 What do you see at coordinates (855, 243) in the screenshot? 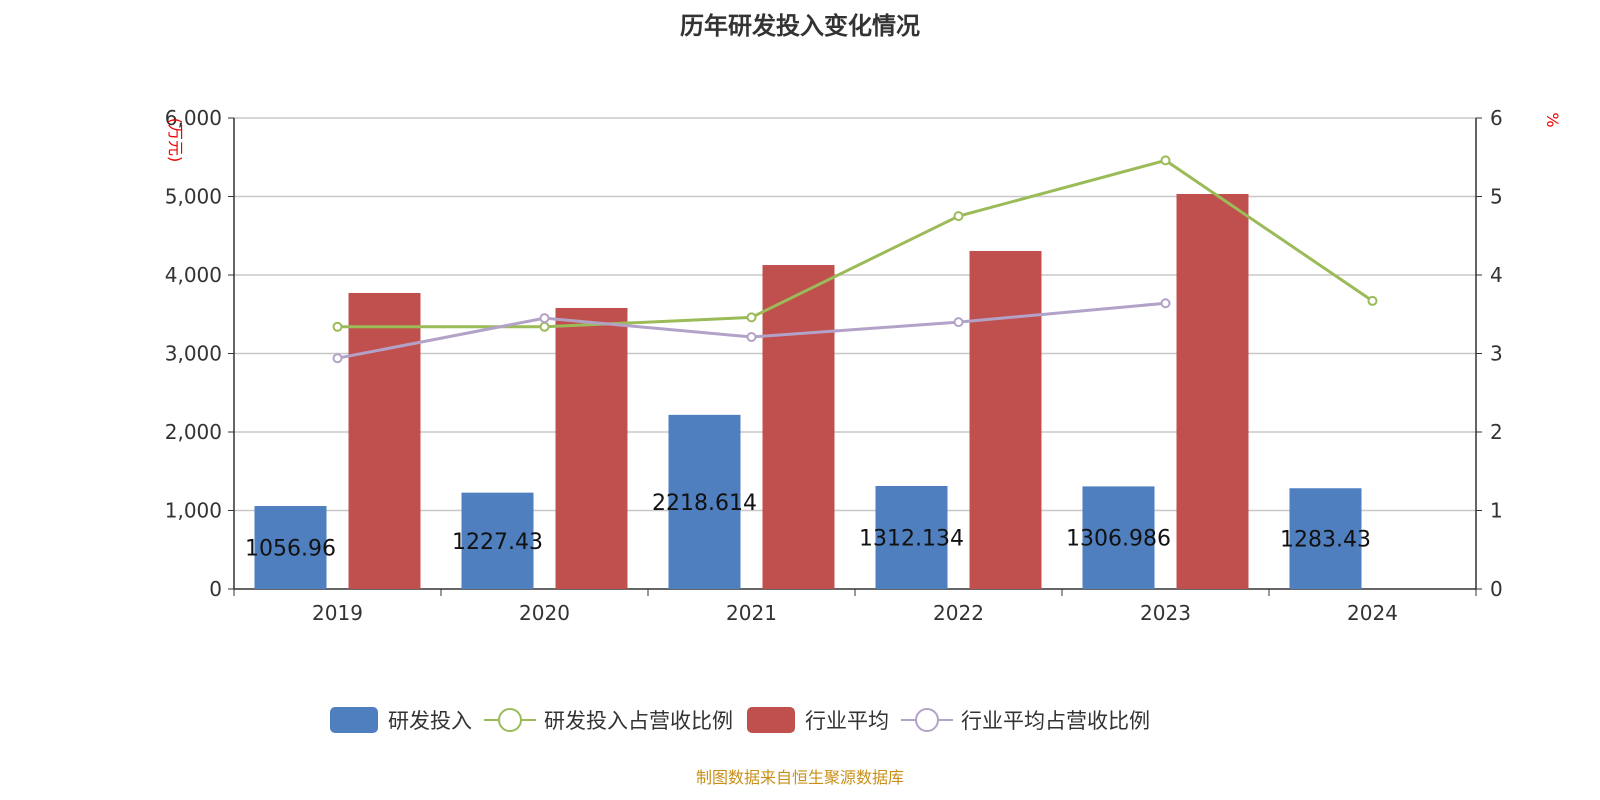
I see `line-series` at bounding box center [855, 243].